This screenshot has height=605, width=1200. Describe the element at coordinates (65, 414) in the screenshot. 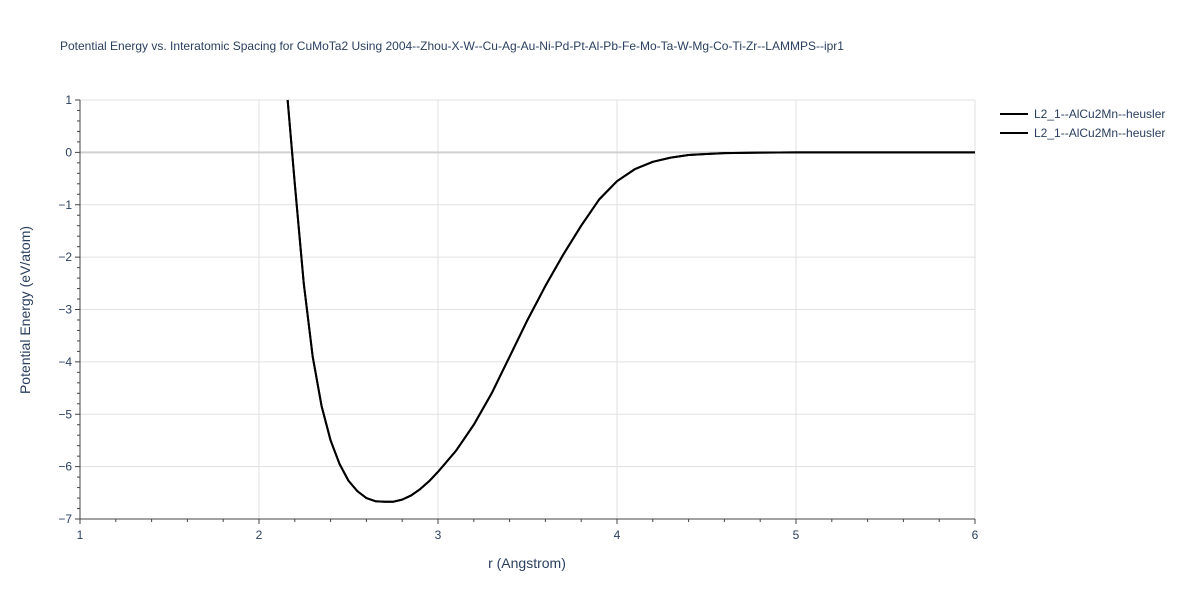

I see `y-tick-label: −5` at that location.